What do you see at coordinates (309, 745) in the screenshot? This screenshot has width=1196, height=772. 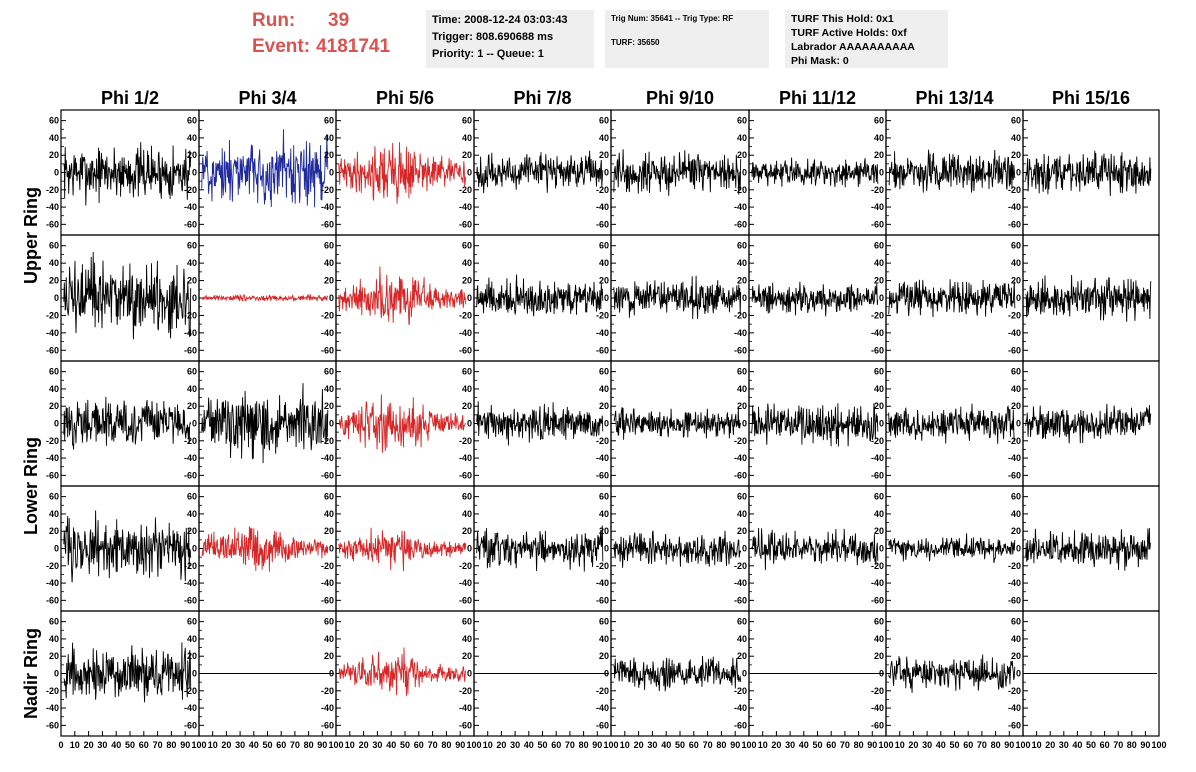 I see `x-tick-label: 80` at bounding box center [309, 745].